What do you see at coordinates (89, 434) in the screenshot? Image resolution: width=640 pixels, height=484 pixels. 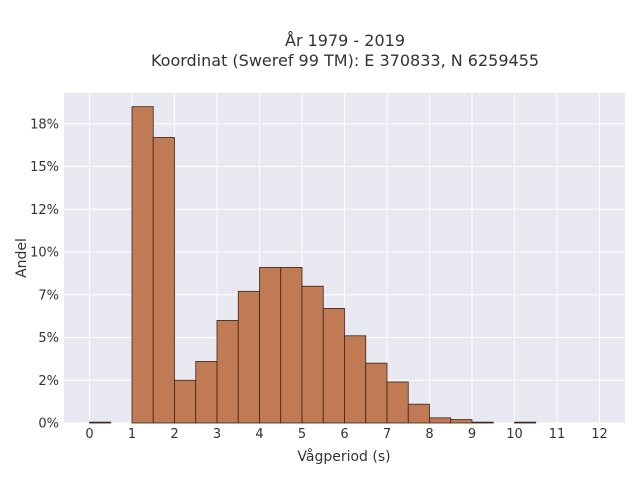 I see `x-tick-label: 0` at bounding box center [89, 434].